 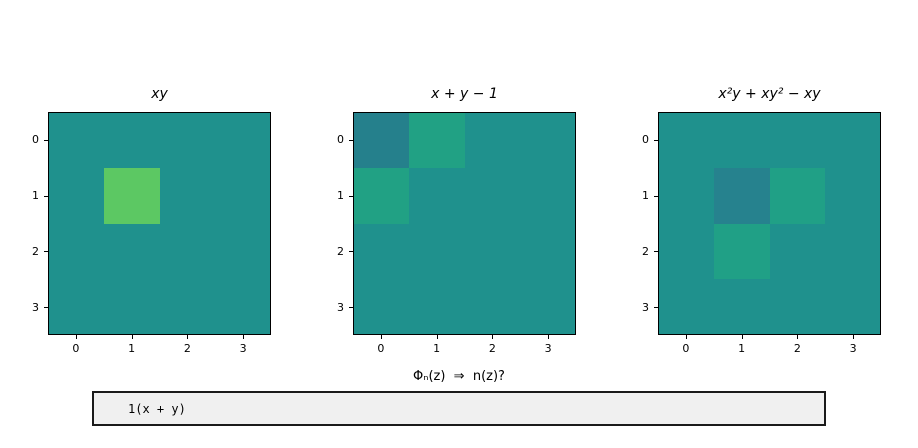 I want to click on answer-input: 1(x + y), so click(x=459, y=408).